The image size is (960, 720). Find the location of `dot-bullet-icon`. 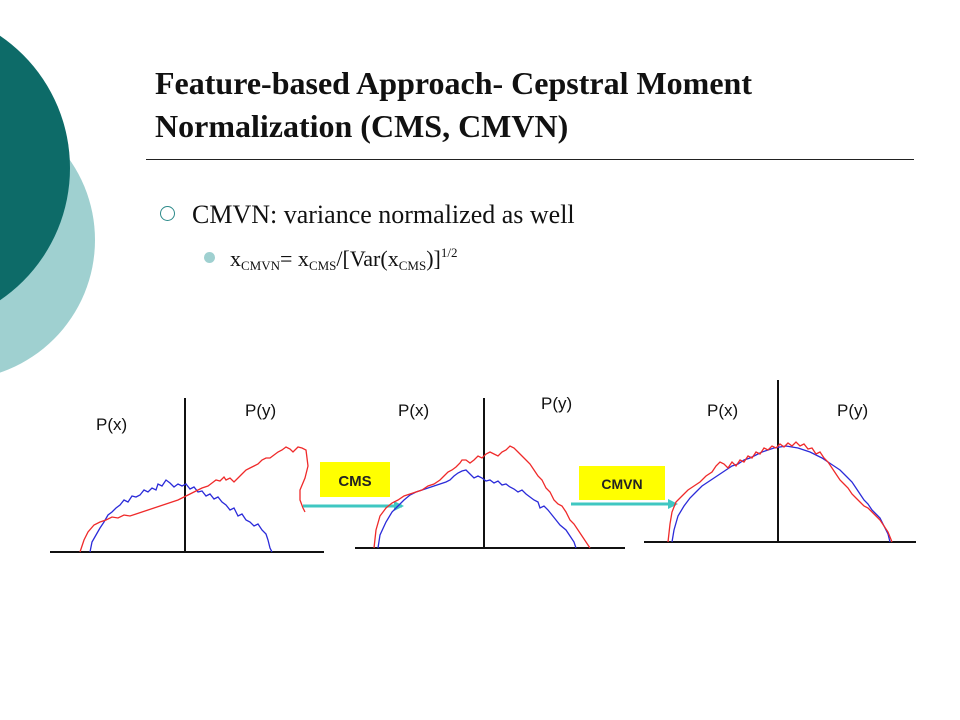

dot-bullet-icon is located at coordinates (209, 257).